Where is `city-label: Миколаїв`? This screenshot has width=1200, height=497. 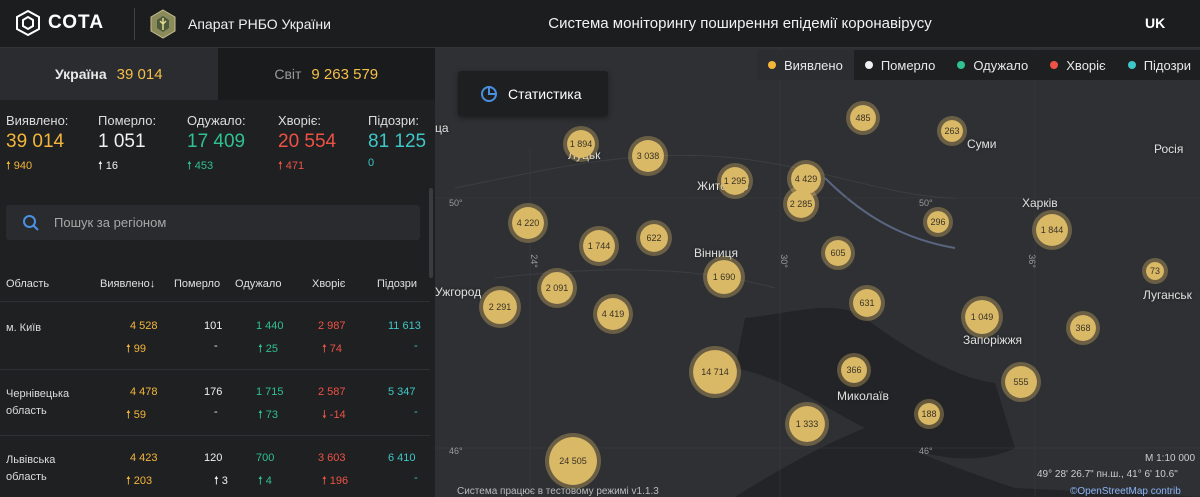 city-label: Миколаїв is located at coordinates (863, 396).